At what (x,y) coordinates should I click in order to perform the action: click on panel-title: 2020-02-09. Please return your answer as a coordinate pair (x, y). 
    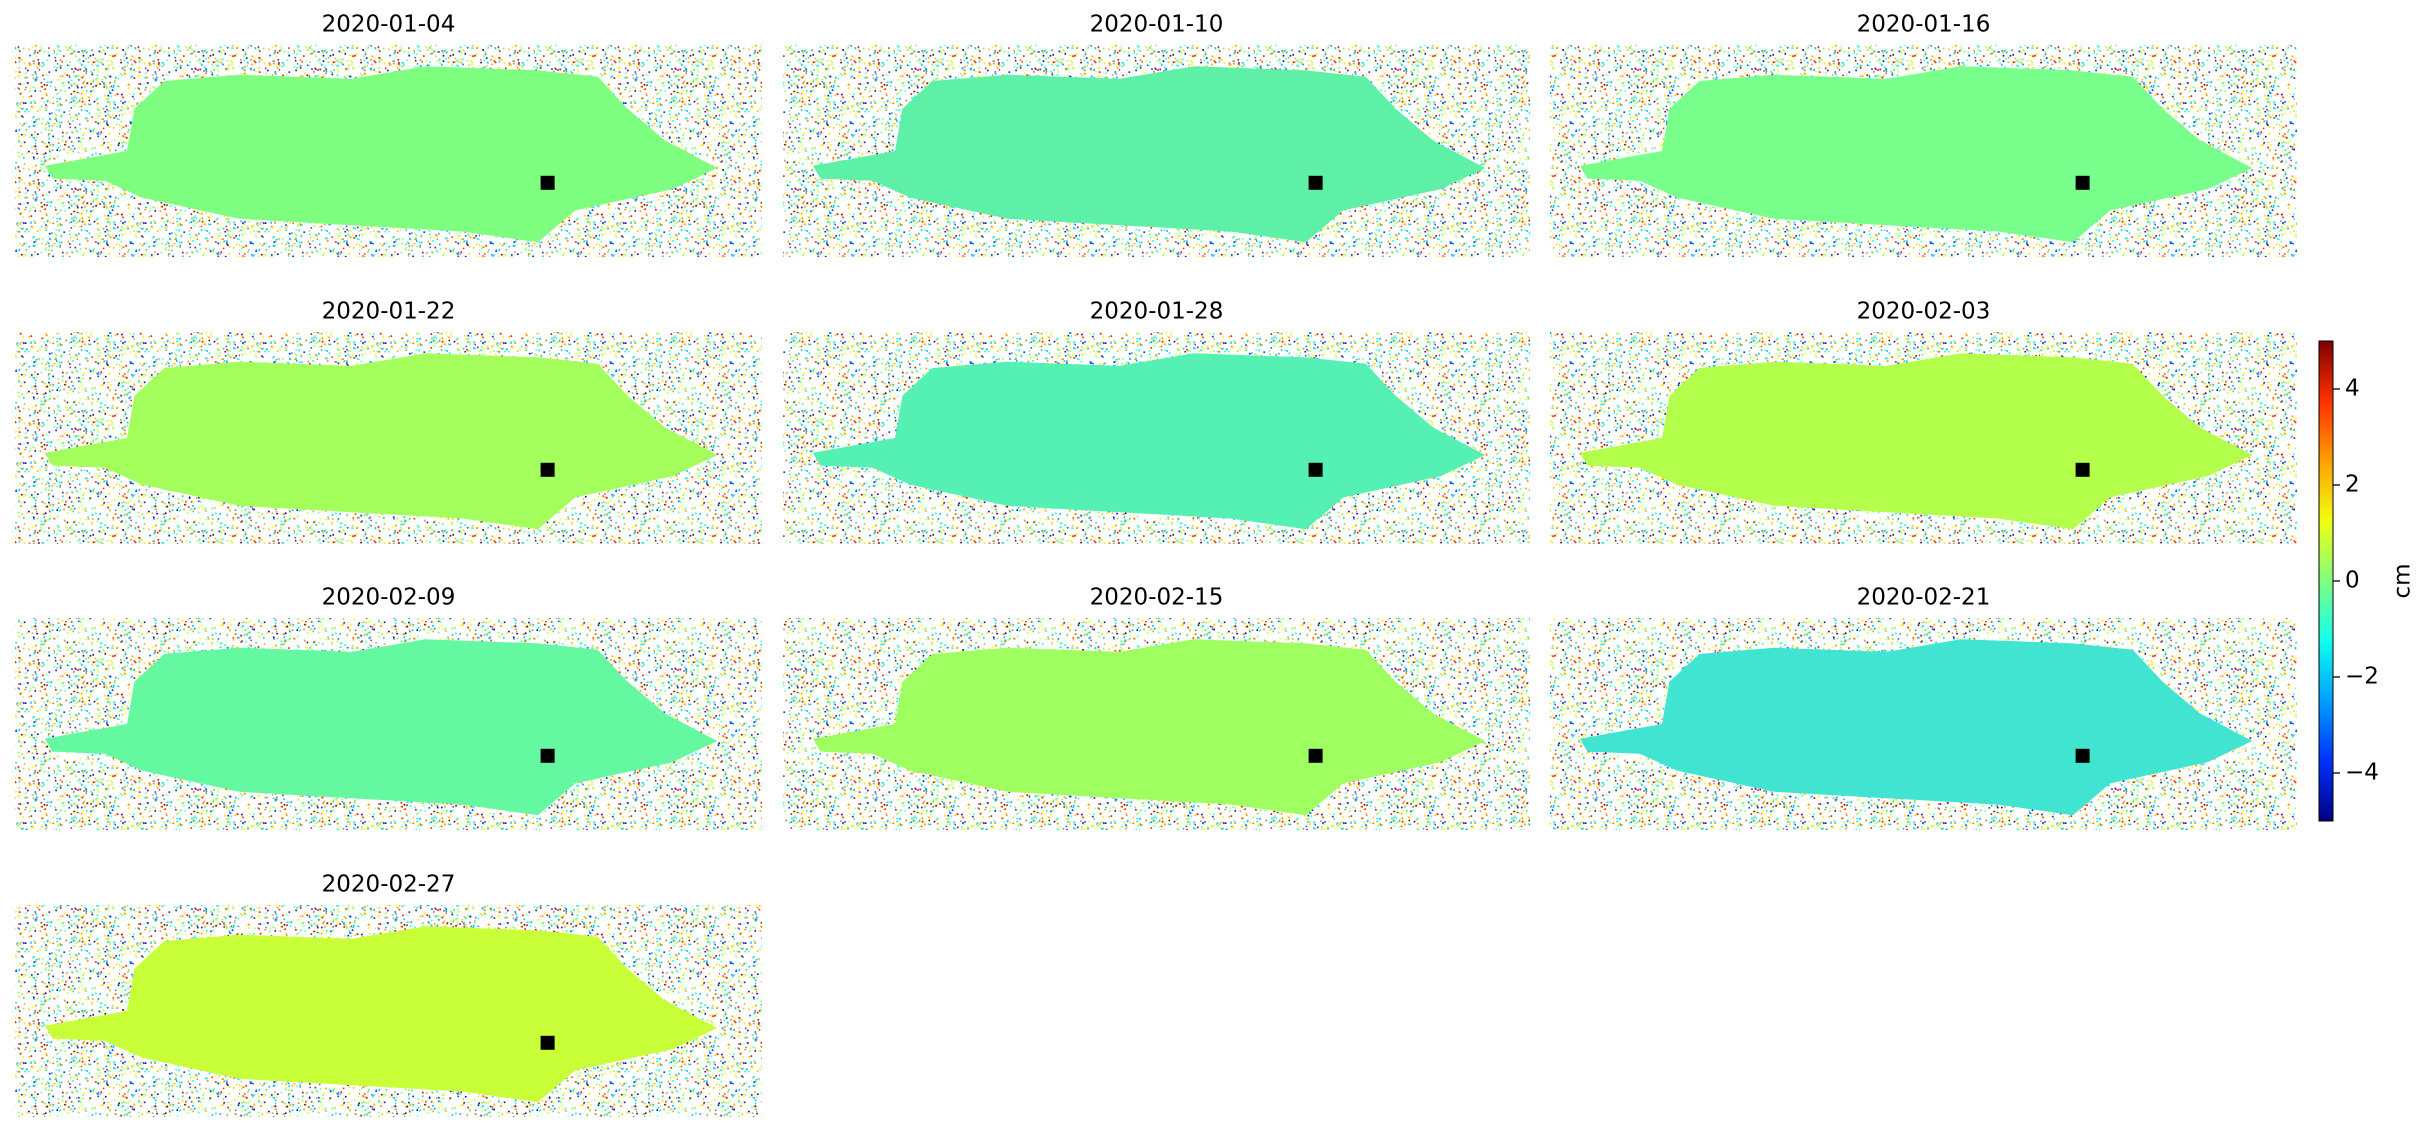
    Looking at the image, I should click on (389, 598).